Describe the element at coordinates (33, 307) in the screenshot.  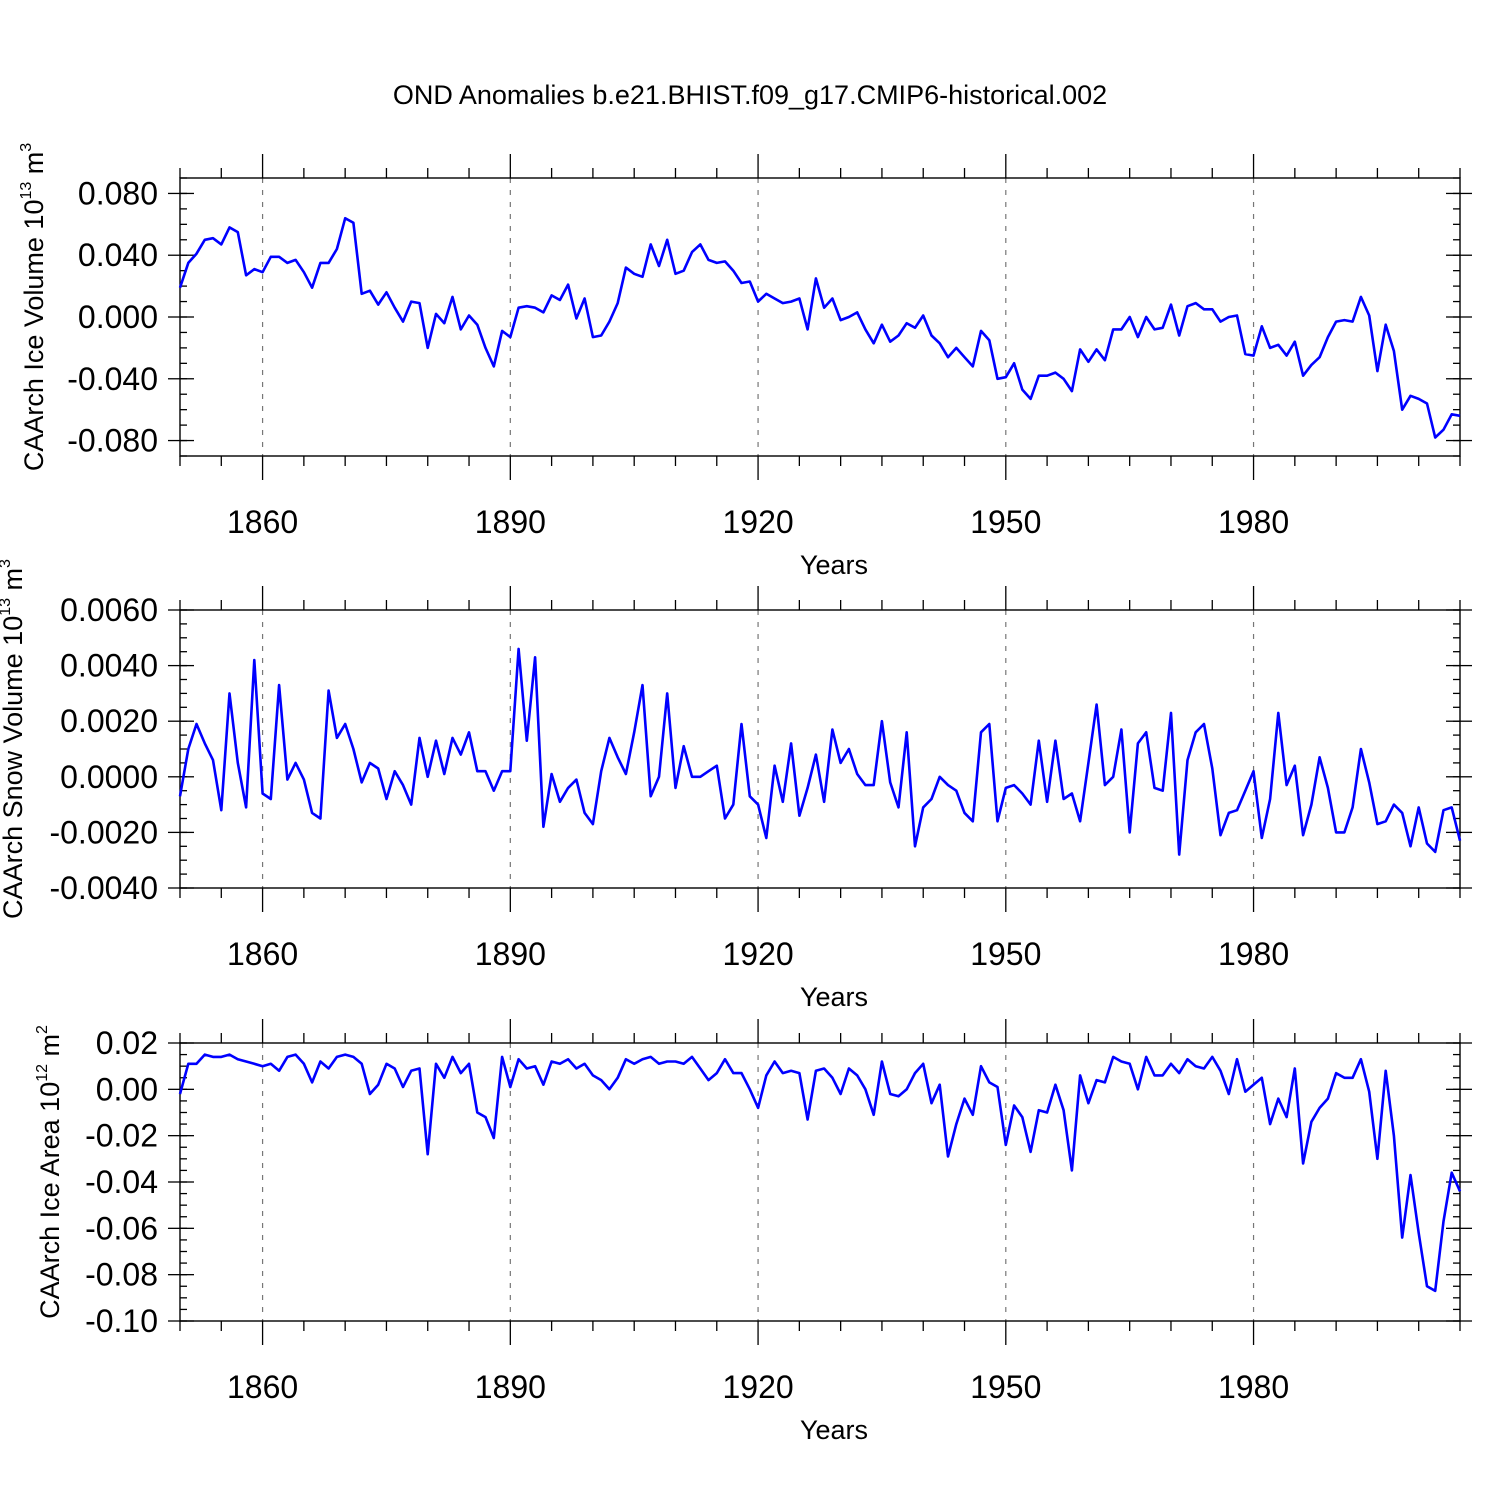
I see `y-axis-label: CAArch Ice Volume 1013 m3` at that location.